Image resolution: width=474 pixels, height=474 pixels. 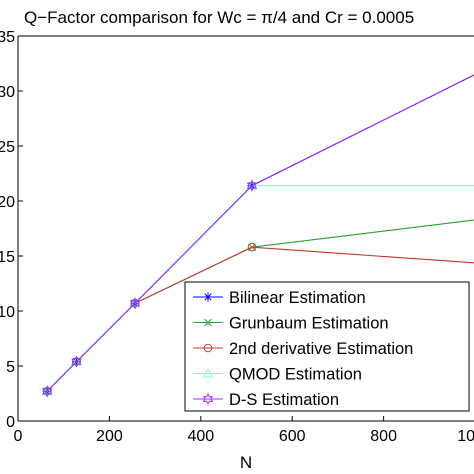 I want to click on legend-label-4: D-S Estimation, so click(x=284, y=400).